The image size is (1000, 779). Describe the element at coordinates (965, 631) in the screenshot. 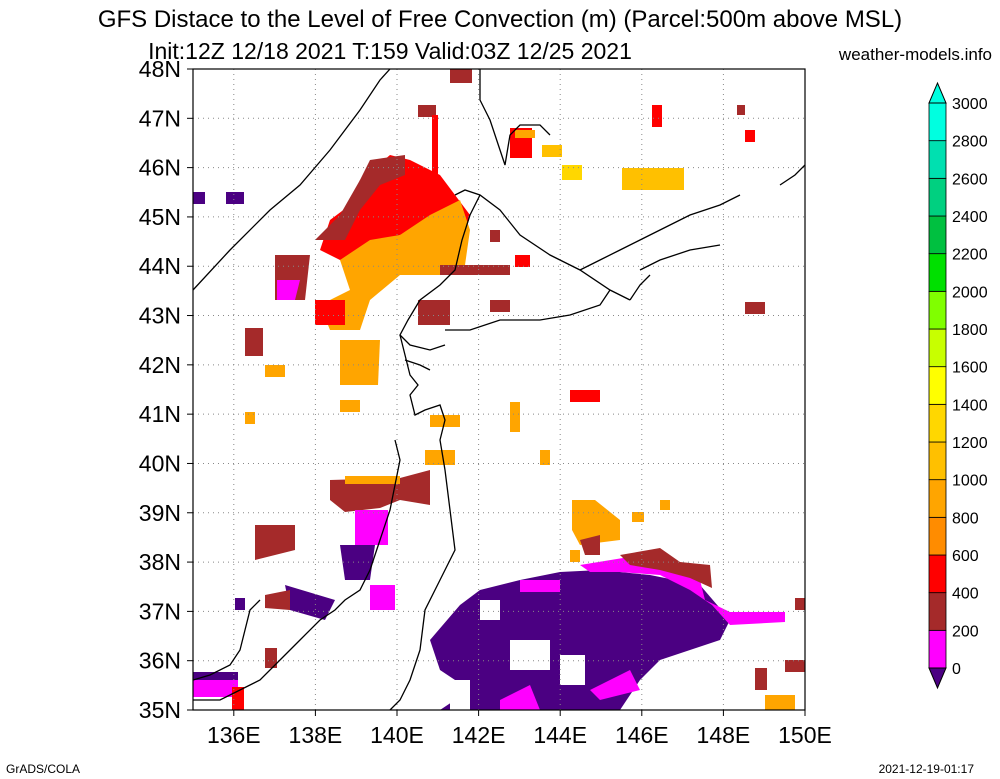

I see `colorbar-label: 200` at that location.